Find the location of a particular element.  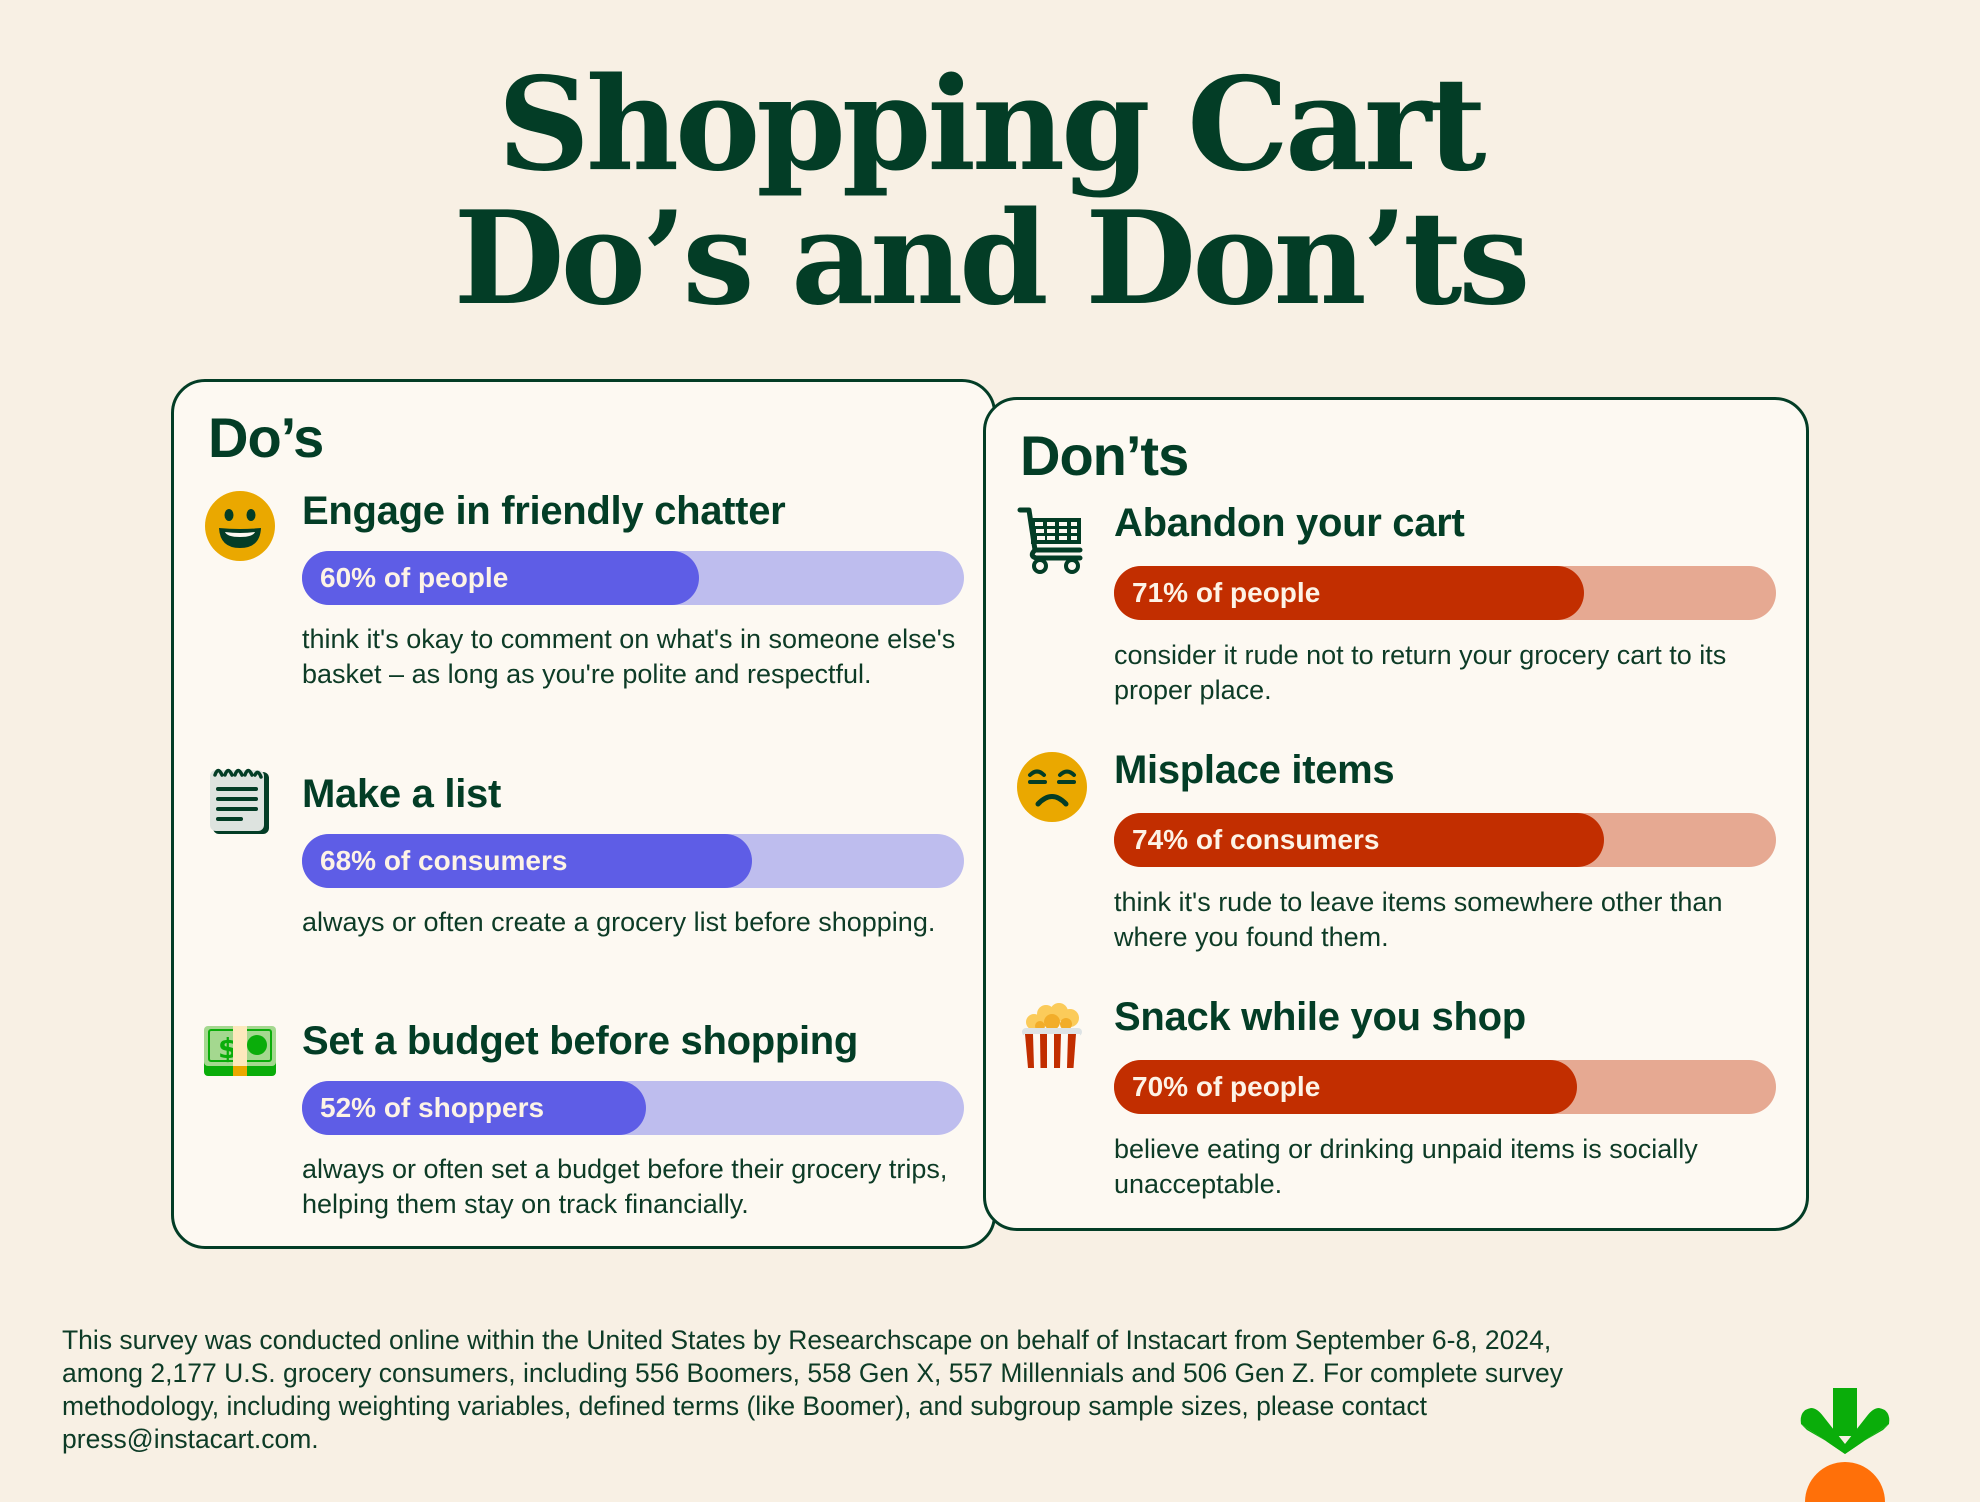

stat-label: 60% of people is located at coordinates (414, 577).